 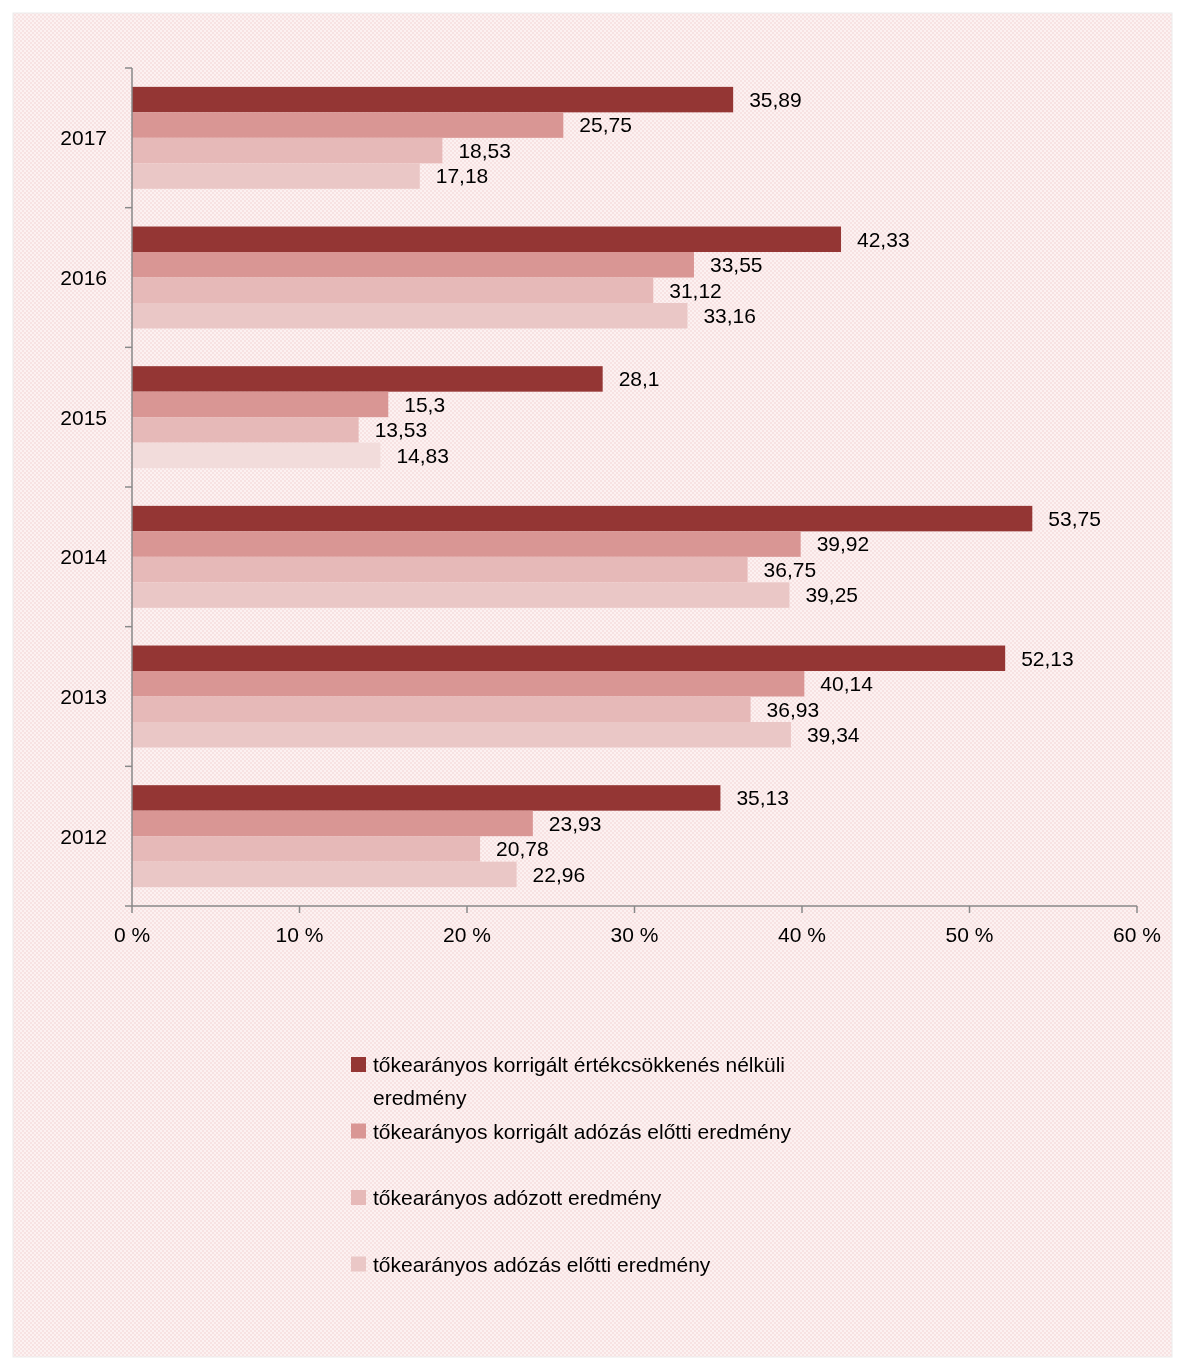 I want to click on data-label: 36,75, so click(x=790, y=569).